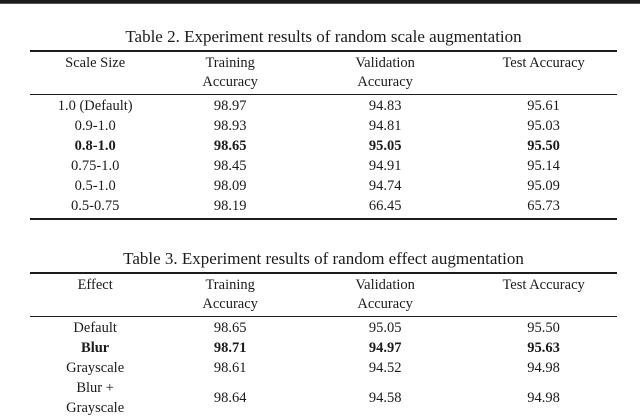 The image size is (640, 418). I want to click on table-cell-line: 95.09, so click(543, 186).